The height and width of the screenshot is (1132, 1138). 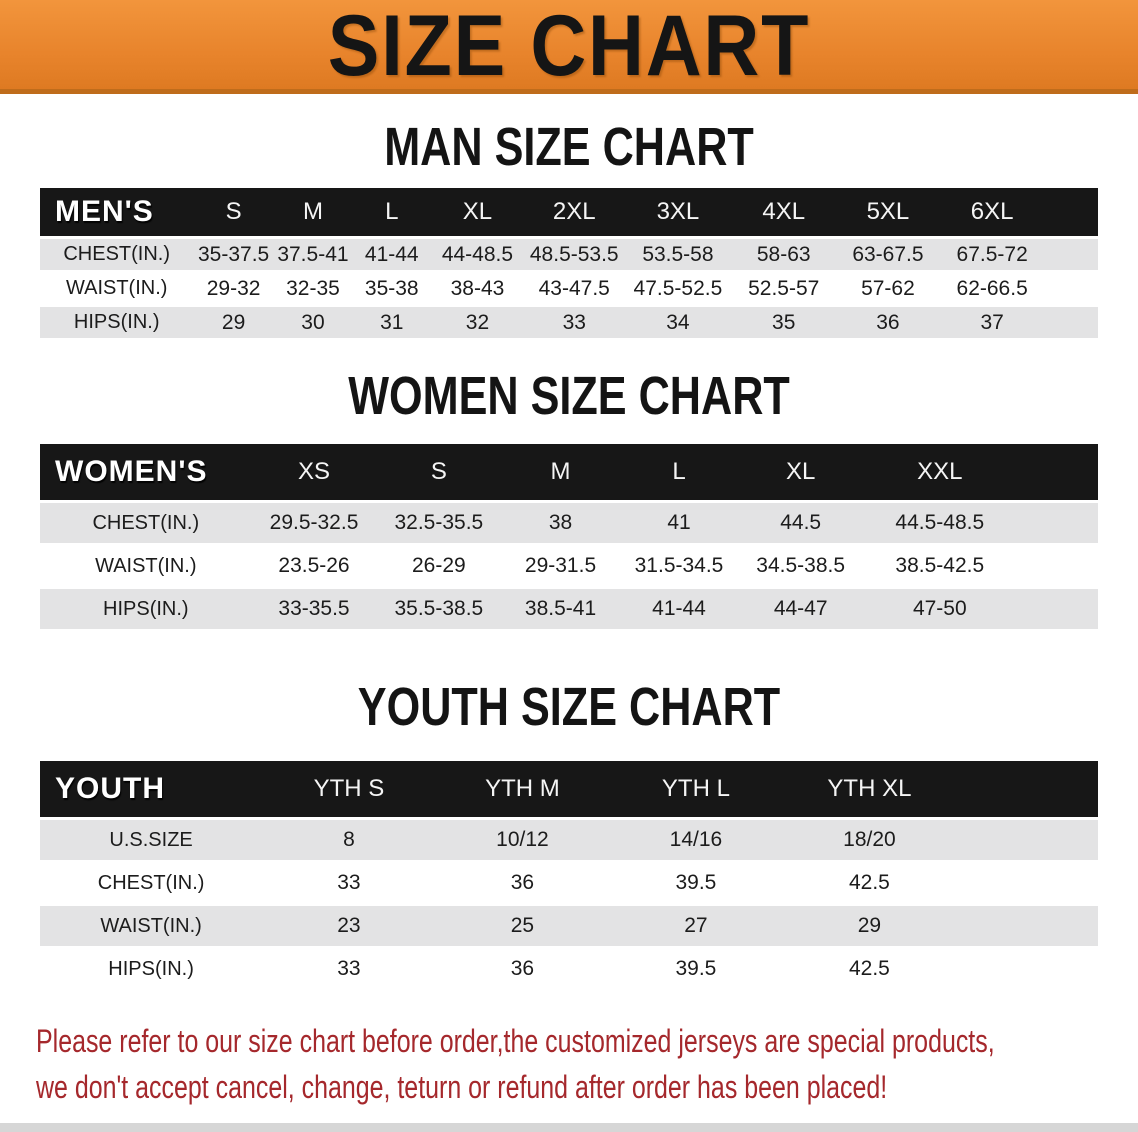 What do you see at coordinates (783, 322) in the screenshot?
I see `size-cell: 35` at bounding box center [783, 322].